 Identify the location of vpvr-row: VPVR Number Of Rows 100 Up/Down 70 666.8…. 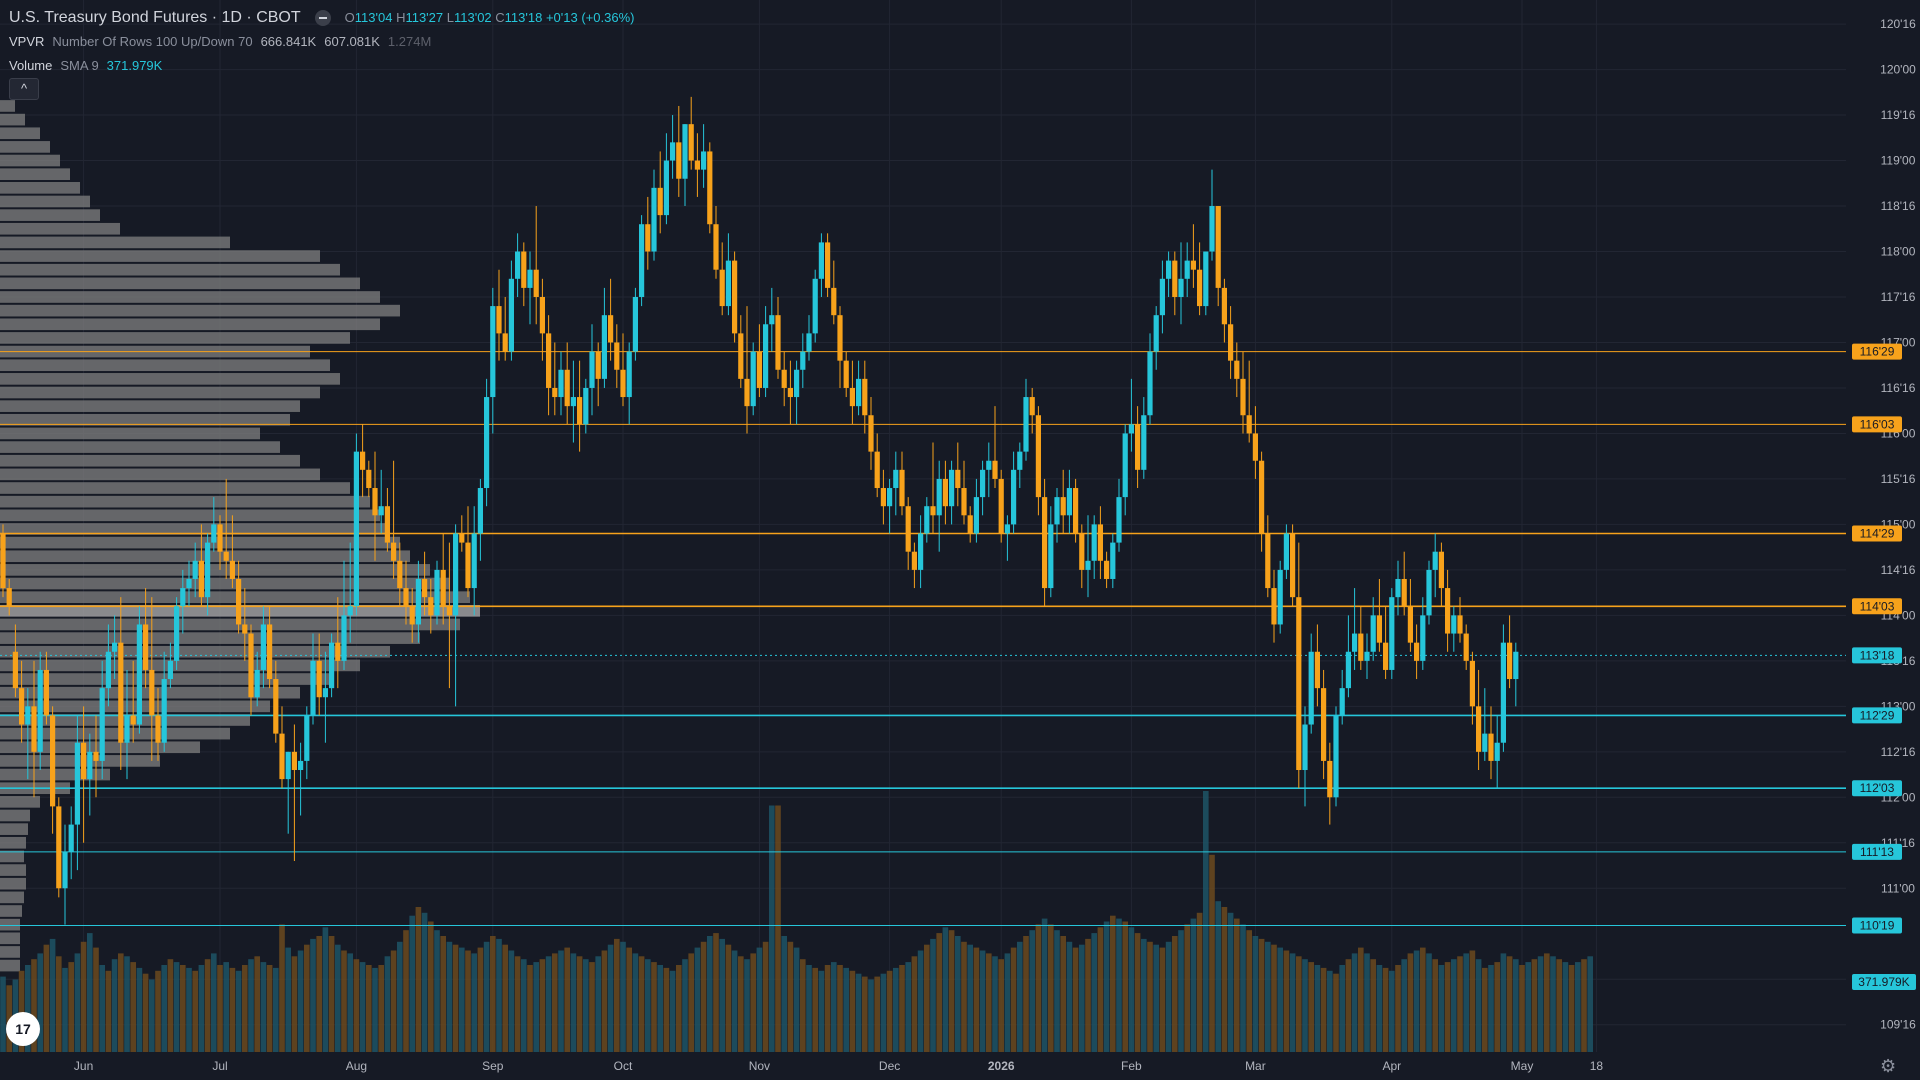
(321, 42).